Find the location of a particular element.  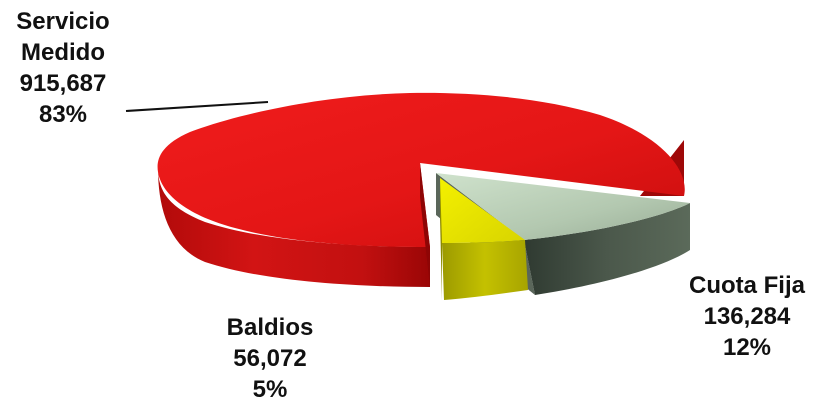

cuota-fija-value: 136,284 is located at coordinates (747, 316).